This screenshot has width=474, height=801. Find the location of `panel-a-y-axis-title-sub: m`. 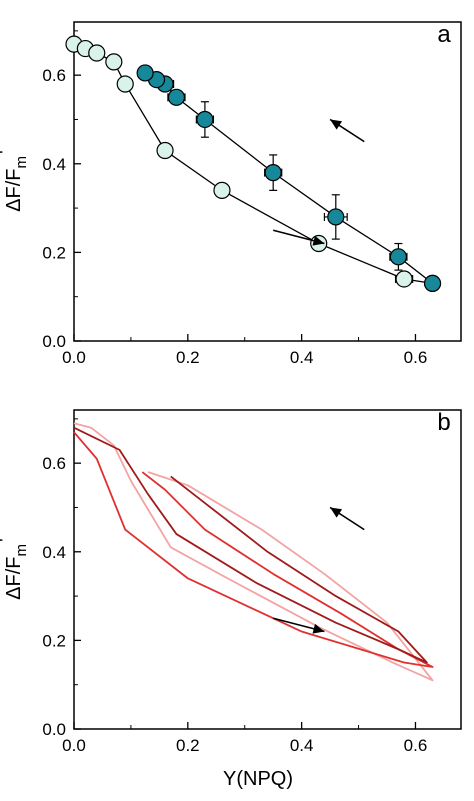

panel-a-y-axis-title-sub: m is located at coordinates (21, 162).